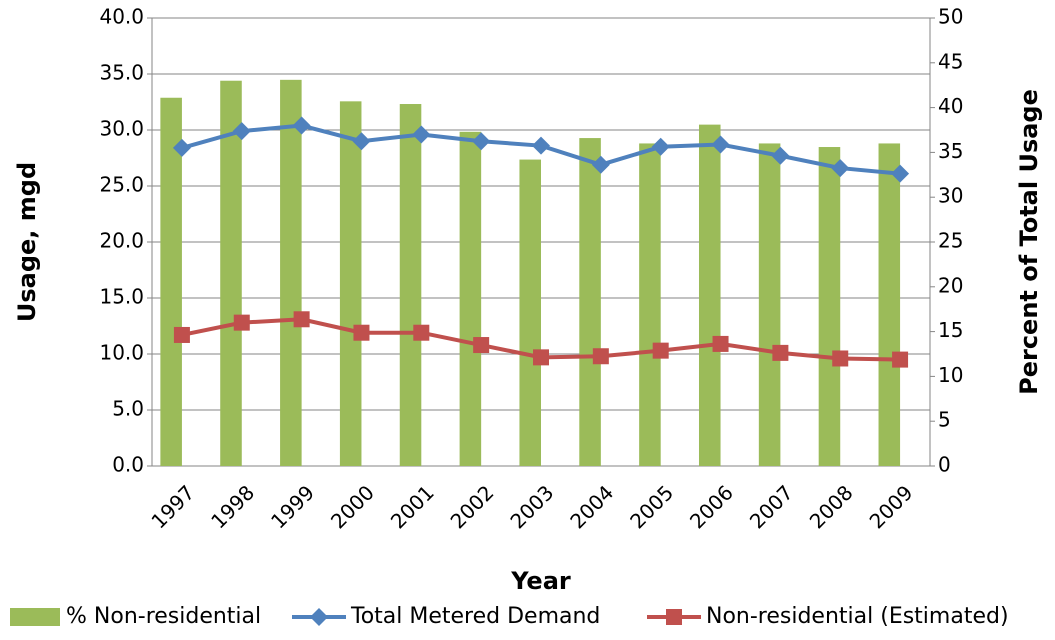 This screenshot has width=1055, height=640. I want to click on y2-tick-label: 5, so click(944, 420).